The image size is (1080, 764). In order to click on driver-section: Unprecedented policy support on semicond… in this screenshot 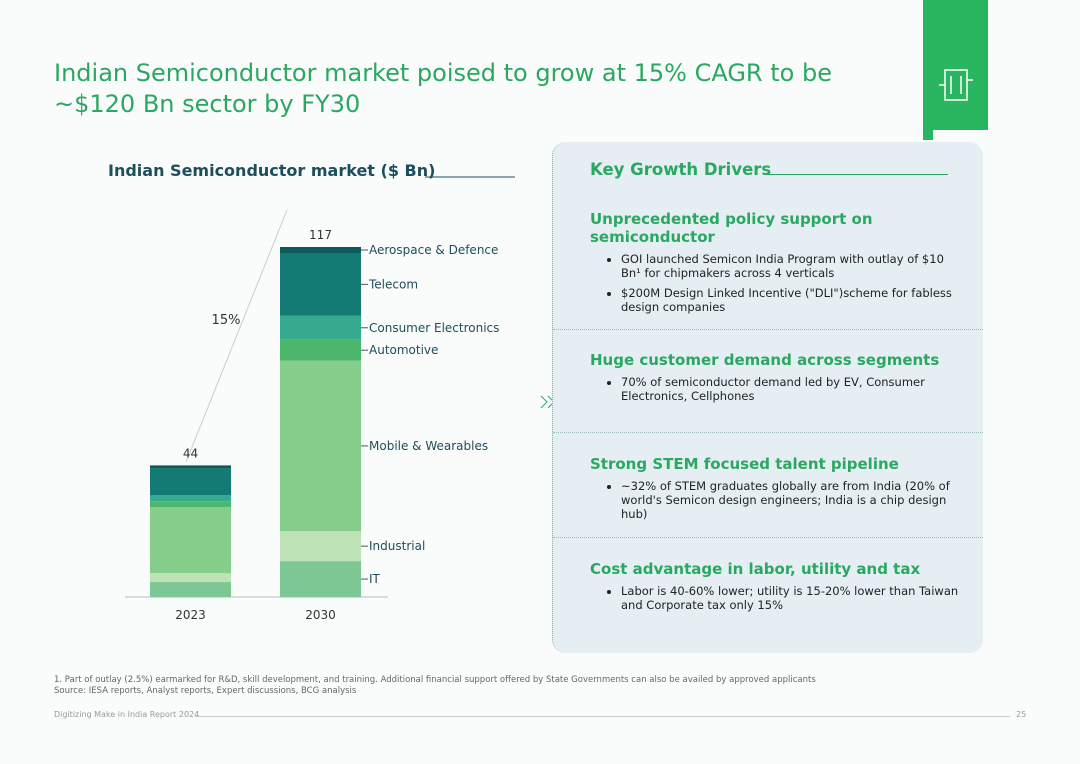, I will do `click(768, 265)`.